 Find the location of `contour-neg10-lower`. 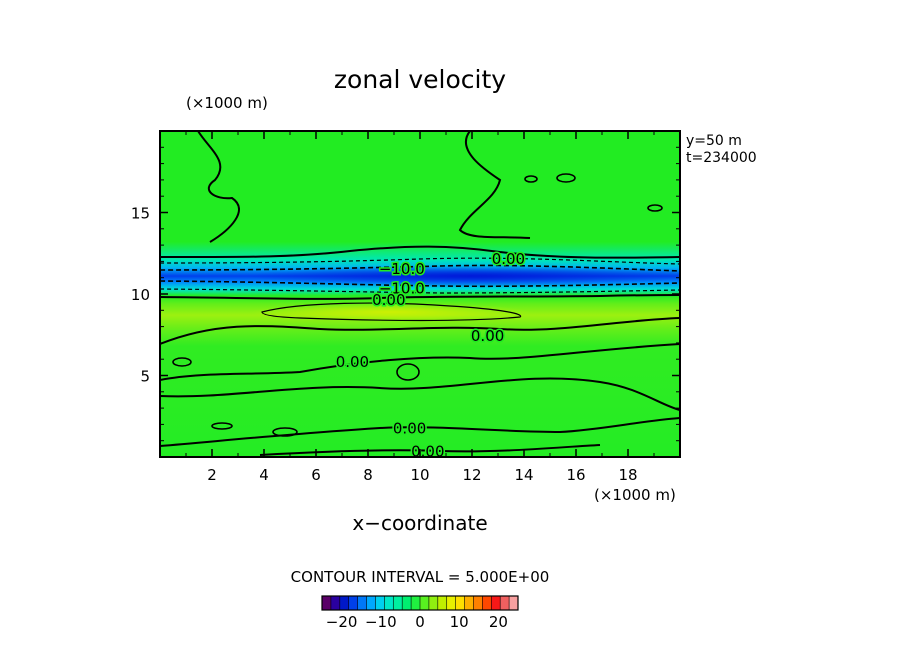

contour-neg10-lower is located at coordinates (420, 284).